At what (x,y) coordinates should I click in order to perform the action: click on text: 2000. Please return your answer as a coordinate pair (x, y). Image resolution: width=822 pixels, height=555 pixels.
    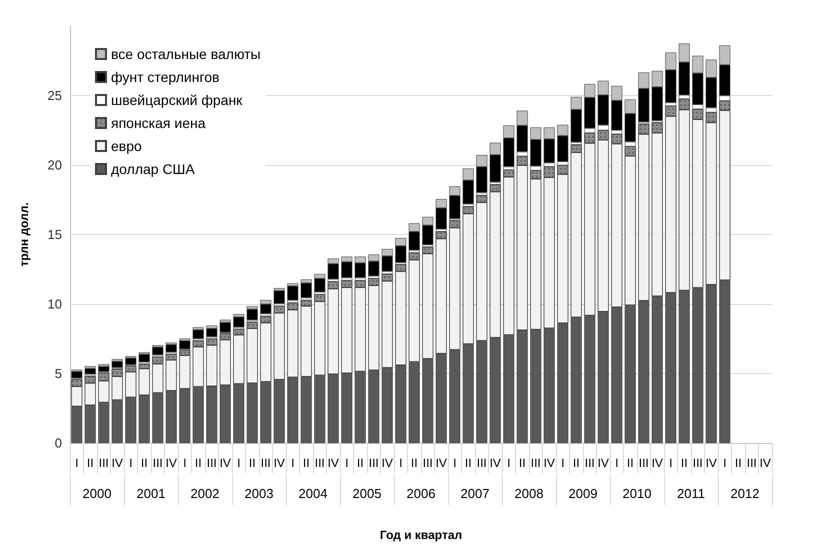
    Looking at the image, I should click on (97, 493).